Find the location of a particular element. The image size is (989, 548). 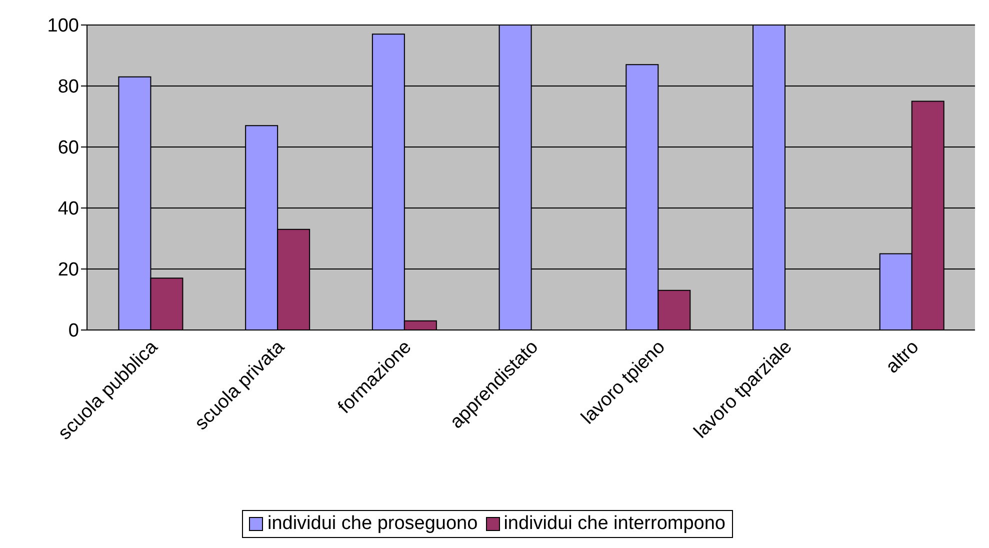

legend-label: individui che proseguono is located at coordinates (372, 524).